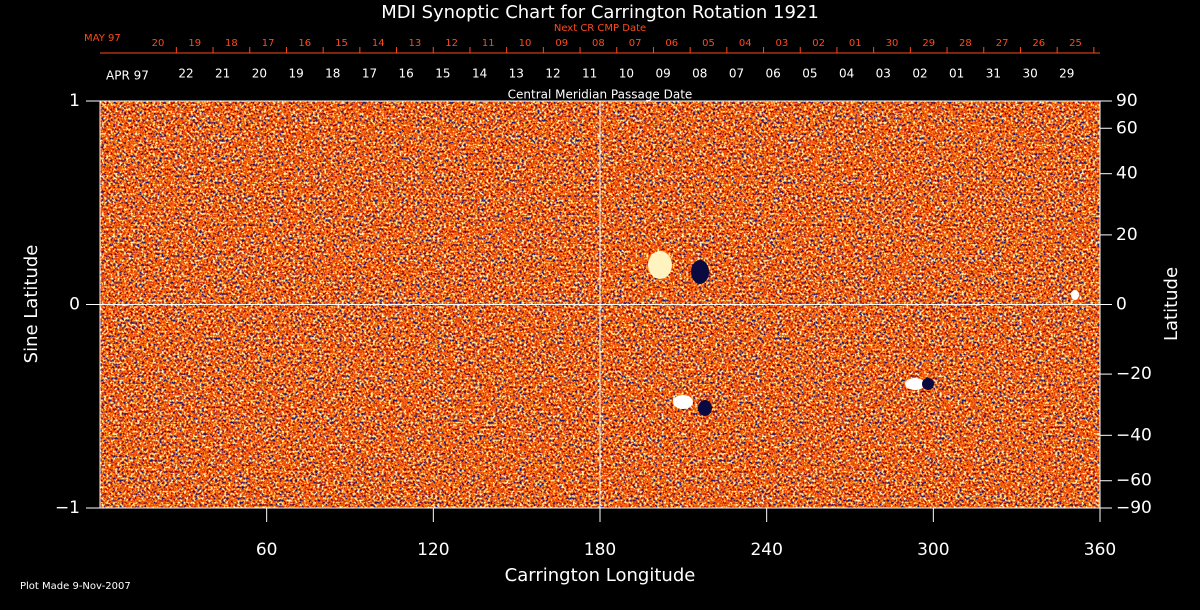 The height and width of the screenshot is (610, 1200). What do you see at coordinates (1121, 305) in the screenshot?
I see `y2-tick-label: 0` at bounding box center [1121, 305].